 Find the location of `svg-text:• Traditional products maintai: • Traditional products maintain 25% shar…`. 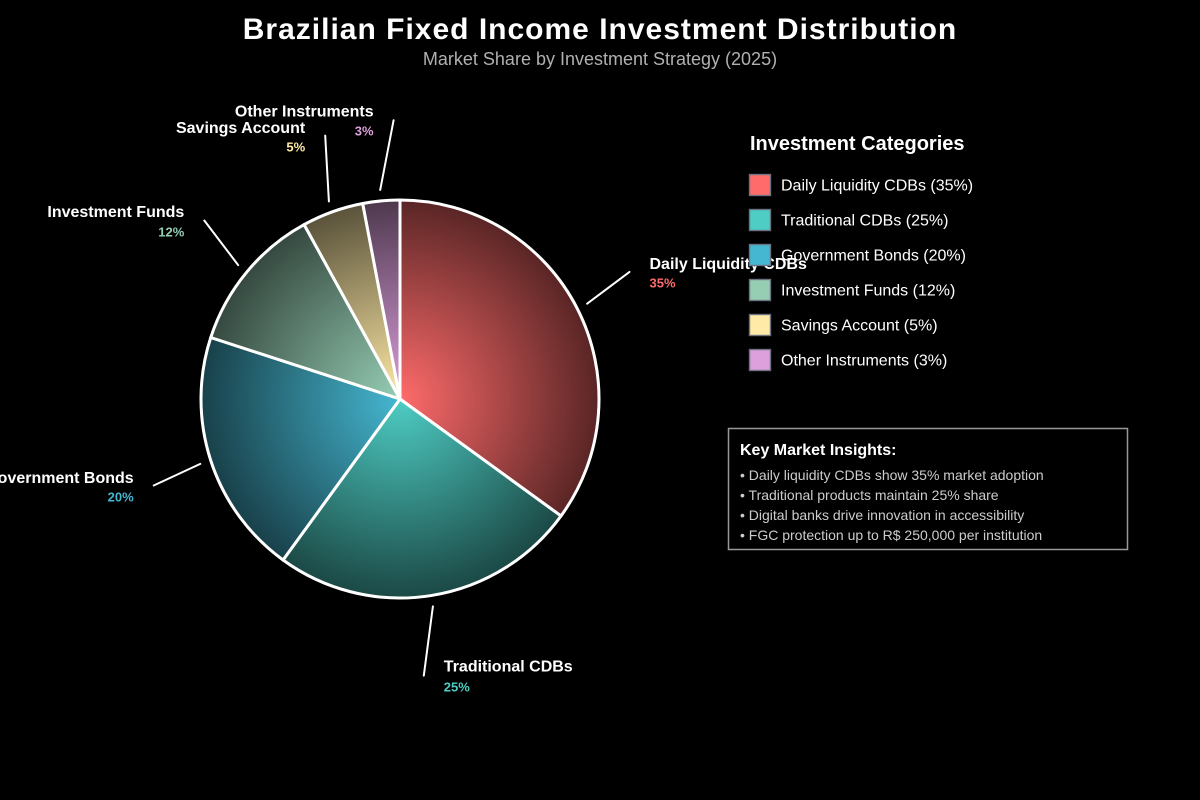

svg-text:• Traditional products maintai: • Traditional products maintain 25% shar… is located at coordinates (869, 495).